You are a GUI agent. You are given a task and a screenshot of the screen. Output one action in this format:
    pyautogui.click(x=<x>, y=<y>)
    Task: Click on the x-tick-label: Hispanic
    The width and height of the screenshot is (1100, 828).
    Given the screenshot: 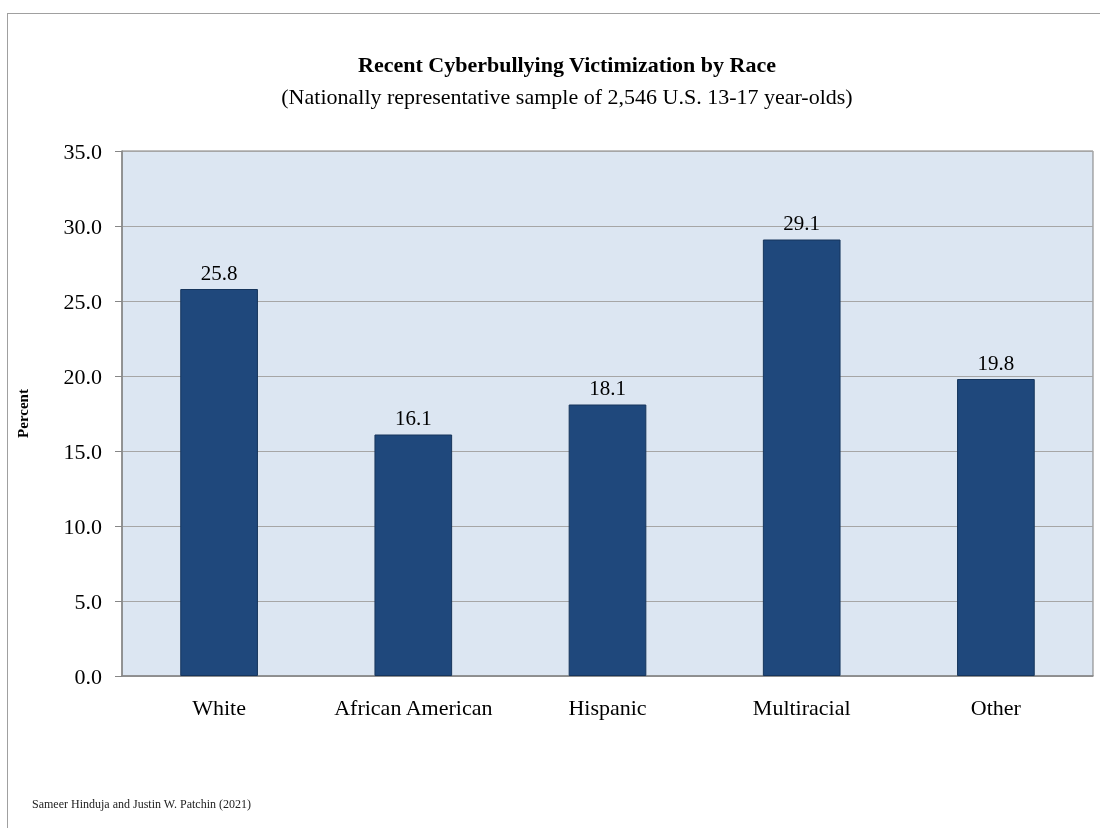 What is the action you would take?
    pyautogui.click(x=607, y=707)
    